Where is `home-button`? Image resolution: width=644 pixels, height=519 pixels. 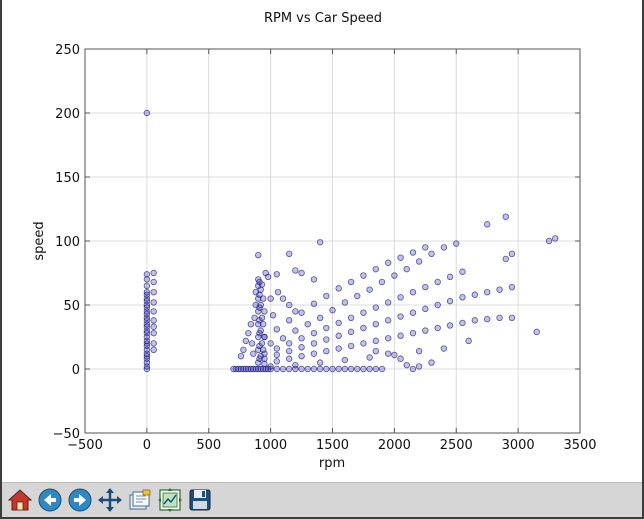
home-button is located at coordinates (20, 500).